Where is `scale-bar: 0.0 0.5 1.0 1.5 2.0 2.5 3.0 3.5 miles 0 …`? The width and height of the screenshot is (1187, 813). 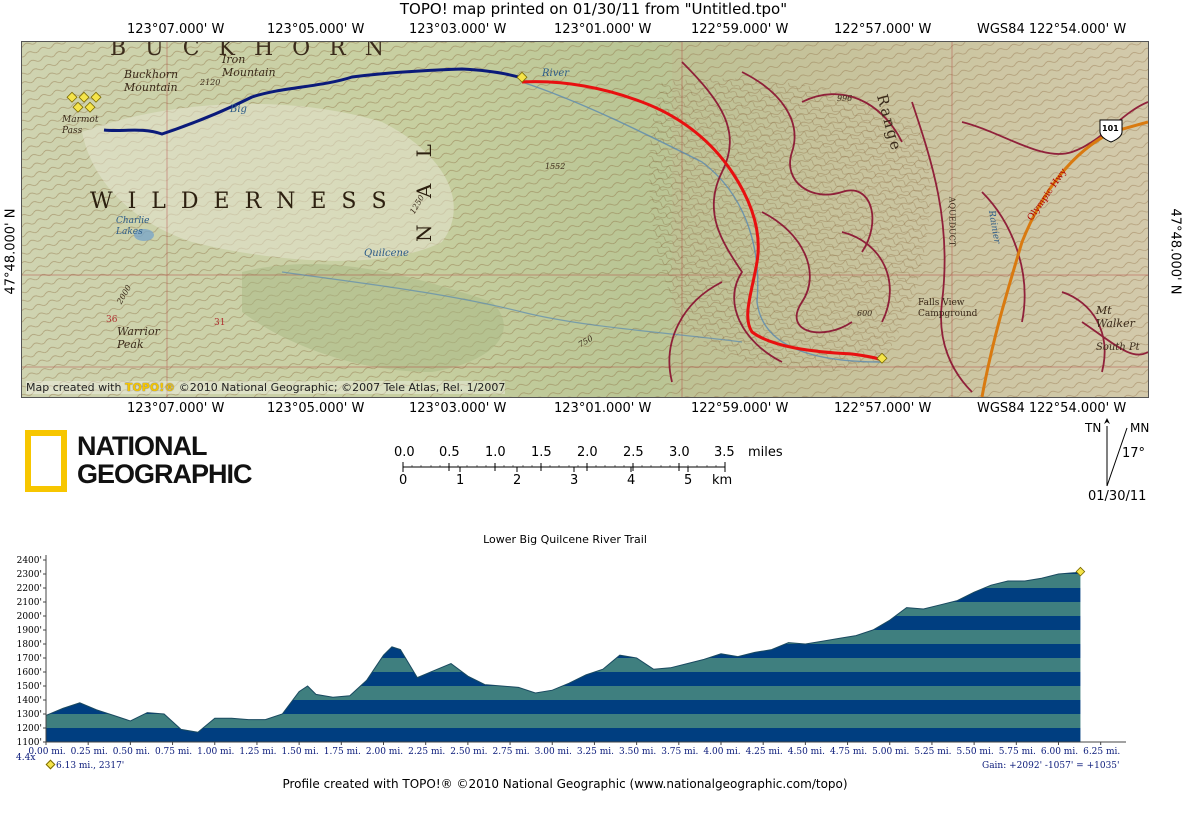 scale-bar: 0.0 0.5 1.0 1.5 2.0 2.5 3.0 3.5 miles 0 … is located at coordinates (585, 469).